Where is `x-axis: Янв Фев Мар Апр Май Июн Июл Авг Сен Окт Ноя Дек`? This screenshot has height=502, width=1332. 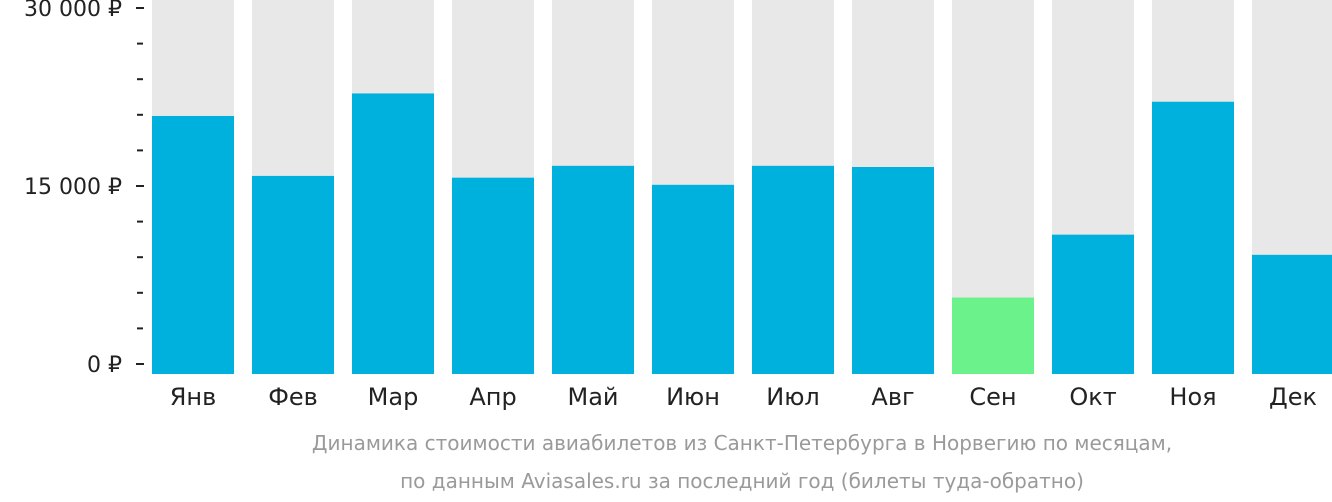
x-axis: Янв Фев Мар Апр Май Июн Июл Авг Сен Окт Ноя Дек is located at coordinates (743, 397).